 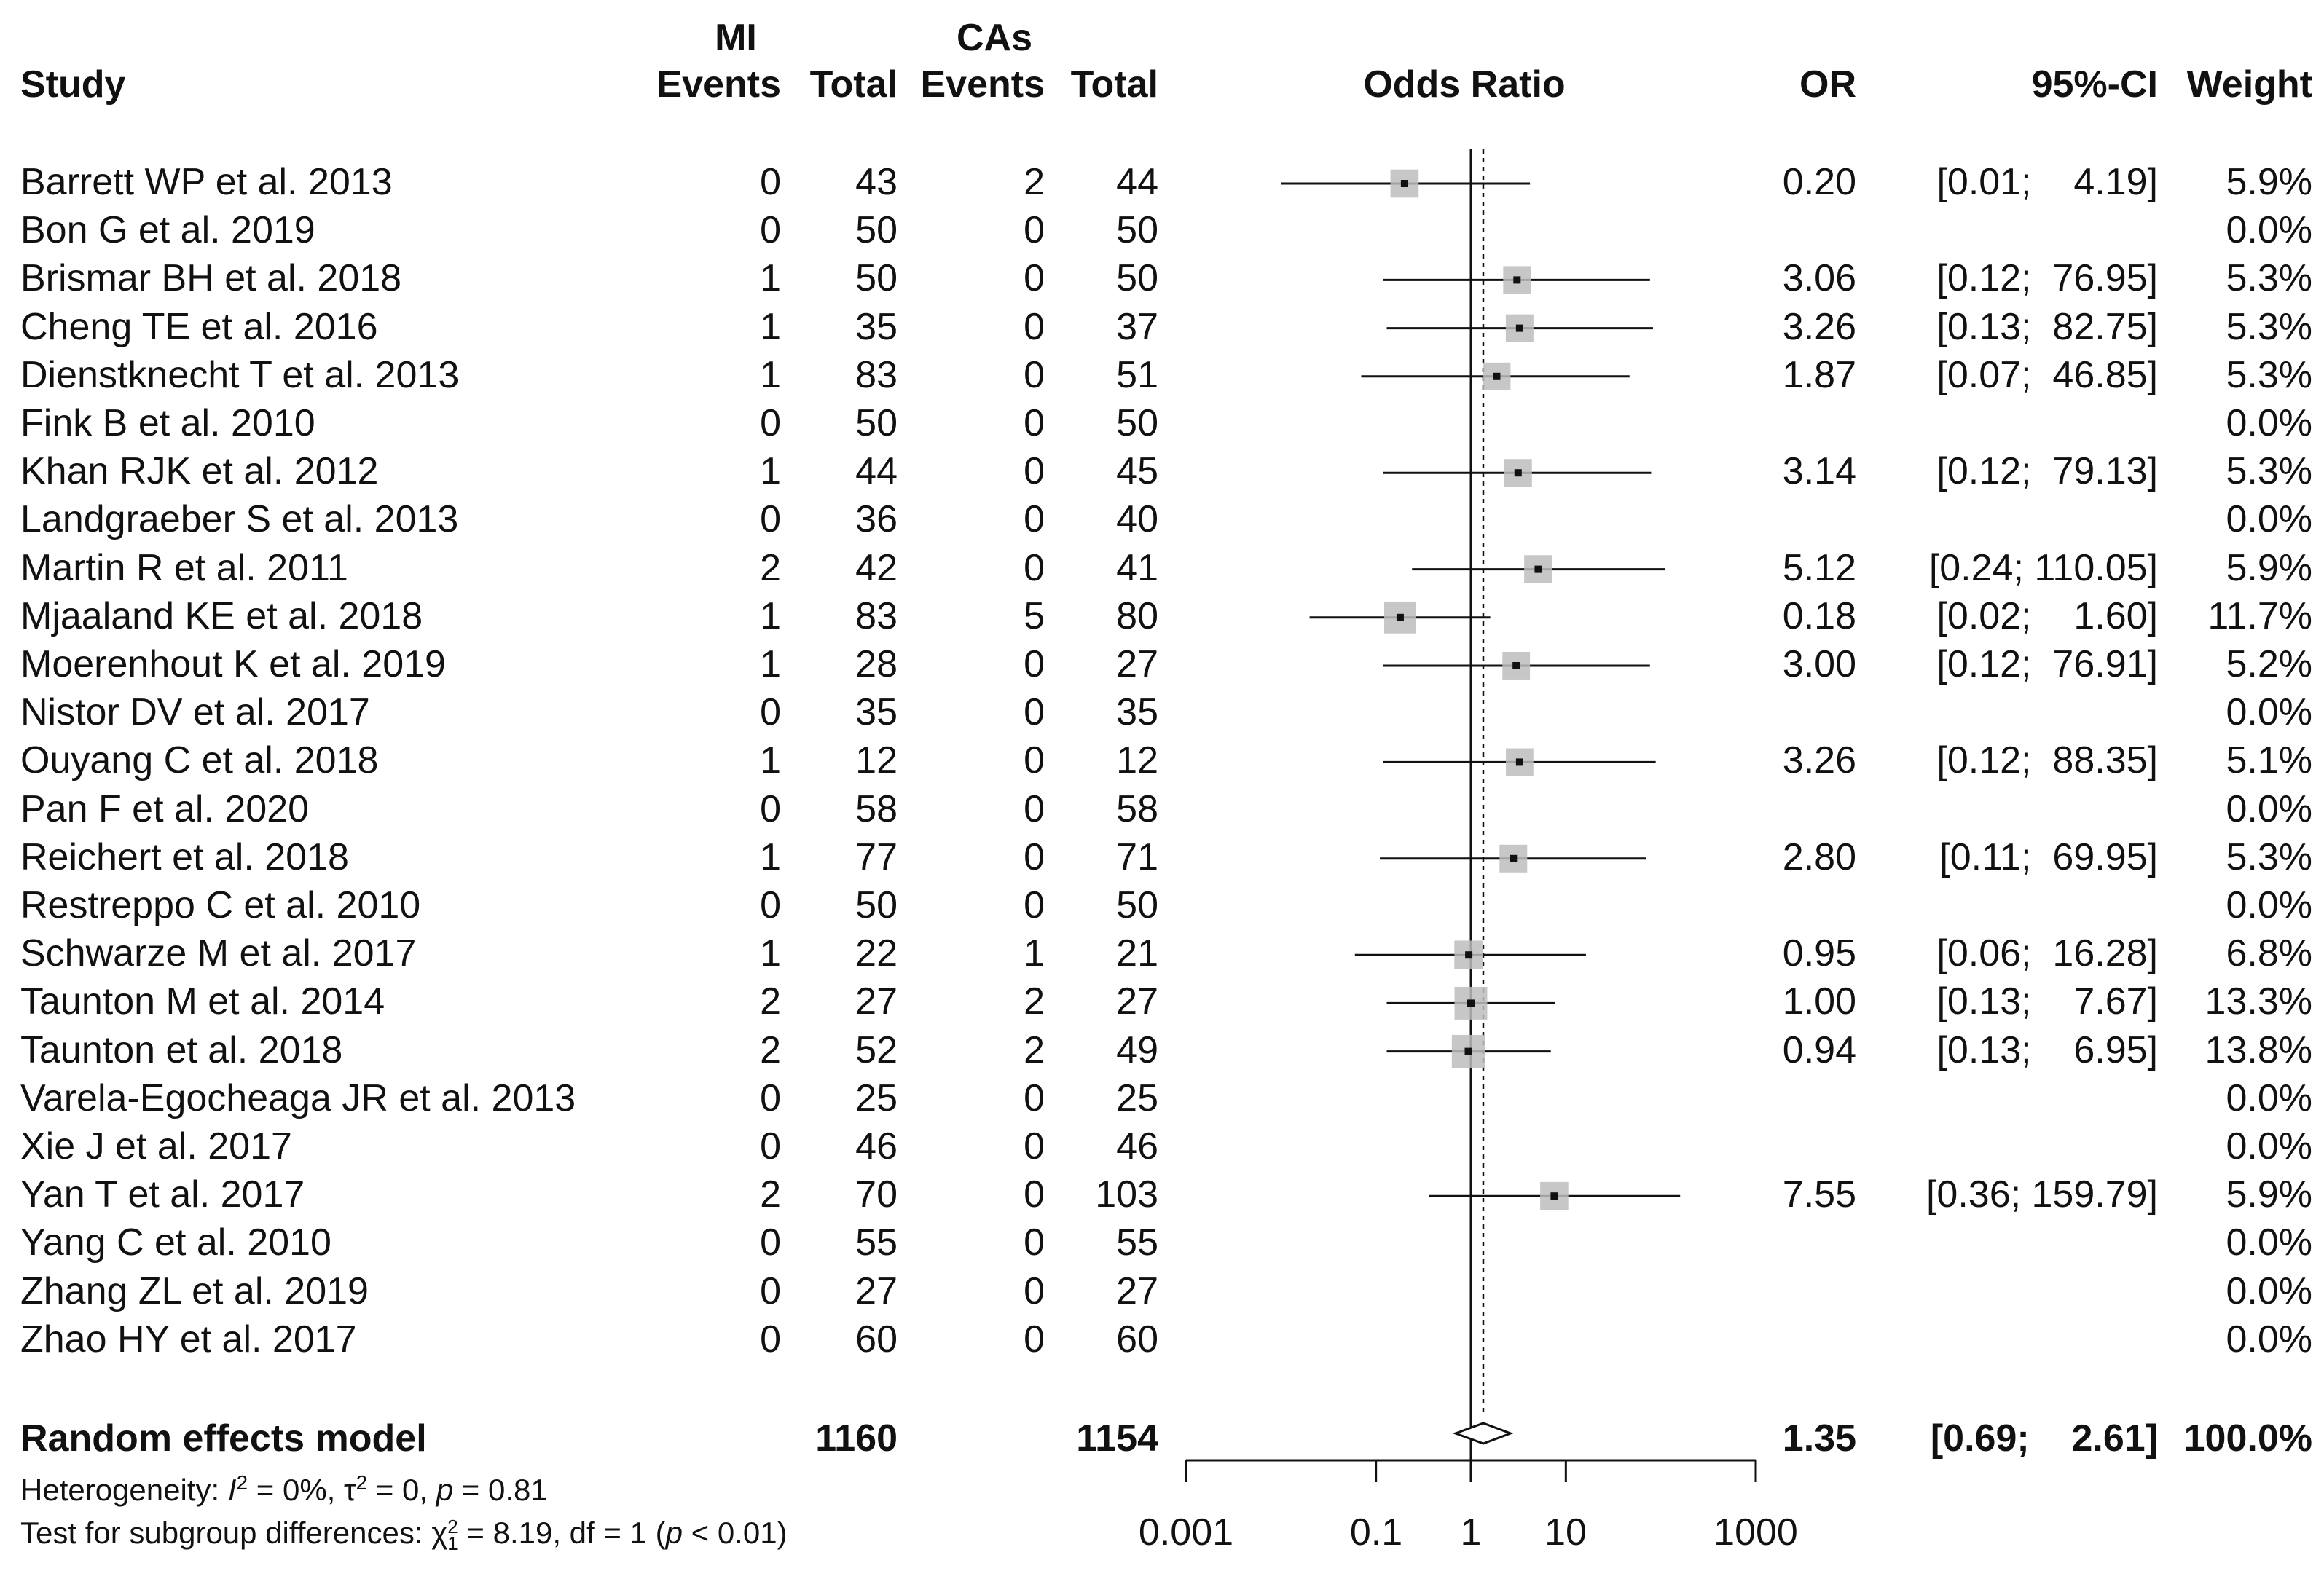 I want to click on study-name: Fink B et al. 2010, so click(x=167, y=423).